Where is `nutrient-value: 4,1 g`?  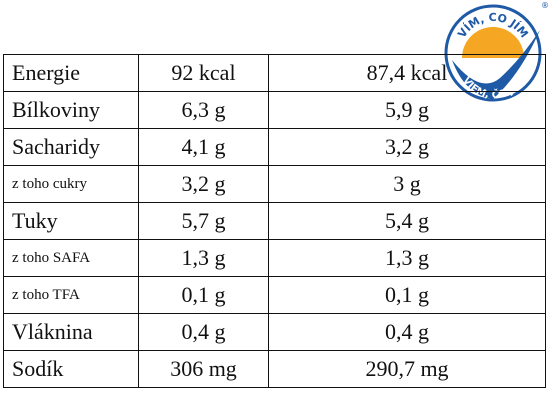
nutrient-value: 4,1 g is located at coordinates (203, 147).